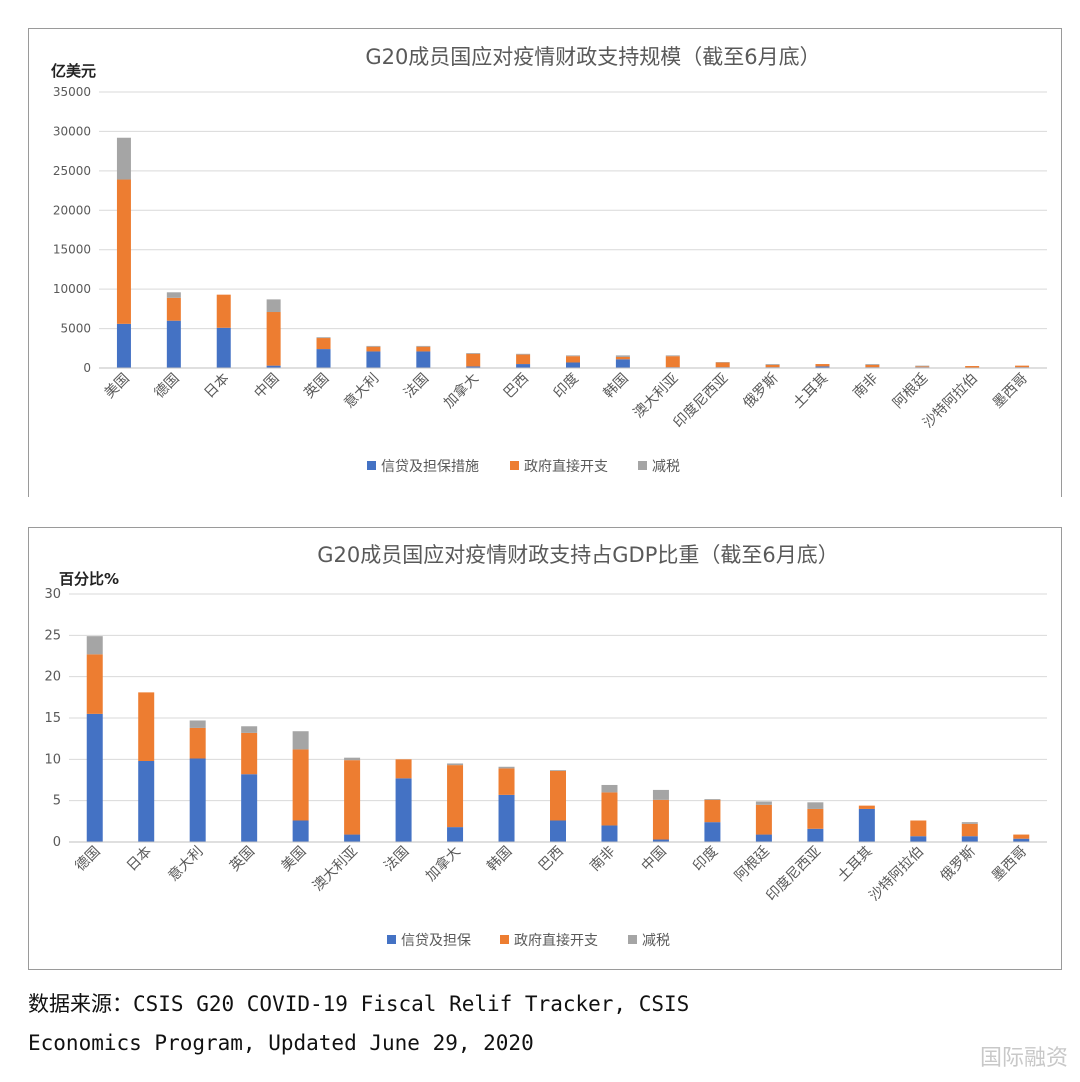 The height and width of the screenshot is (1082, 1080). What do you see at coordinates (52, 594) in the screenshot?
I see `y-tick-label: 30` at bounding box center [52, 594].